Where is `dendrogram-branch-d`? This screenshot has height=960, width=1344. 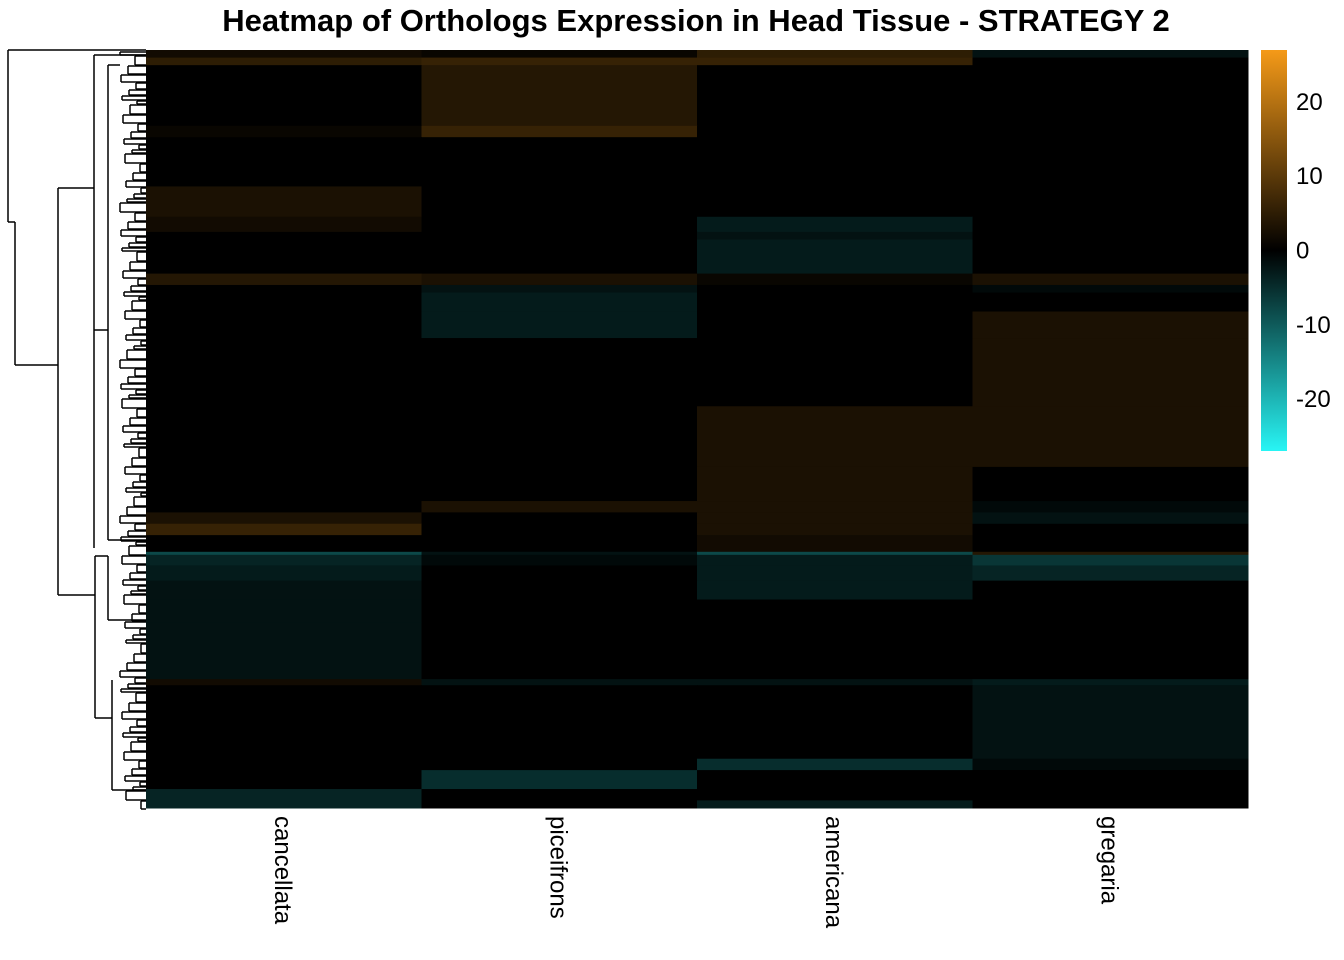 dendrogram-branch-d is located at coordinates (126, 302).